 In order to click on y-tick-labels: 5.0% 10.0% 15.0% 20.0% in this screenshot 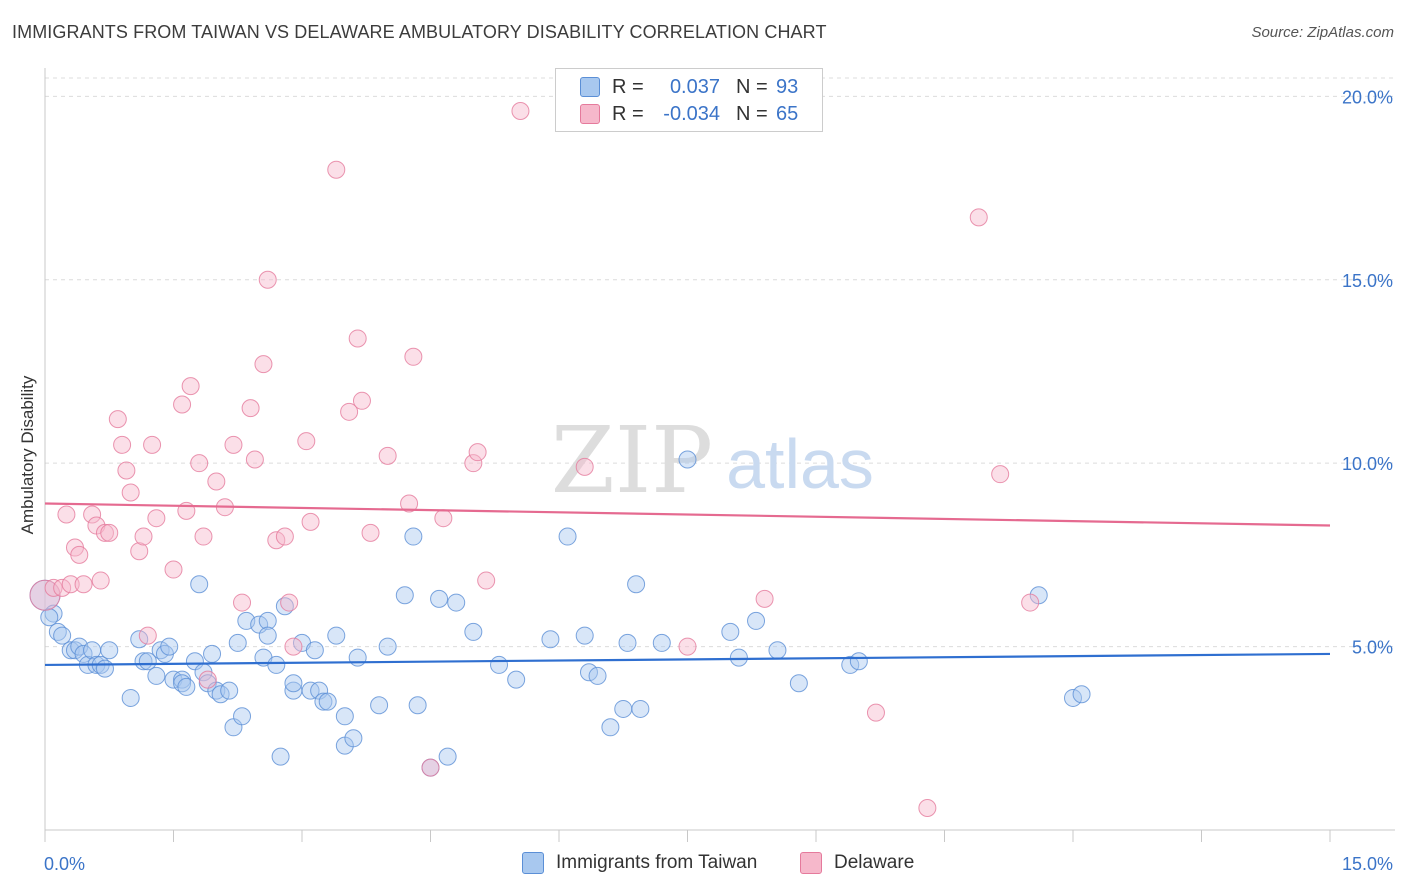, I will do `click(1367, 372)`.